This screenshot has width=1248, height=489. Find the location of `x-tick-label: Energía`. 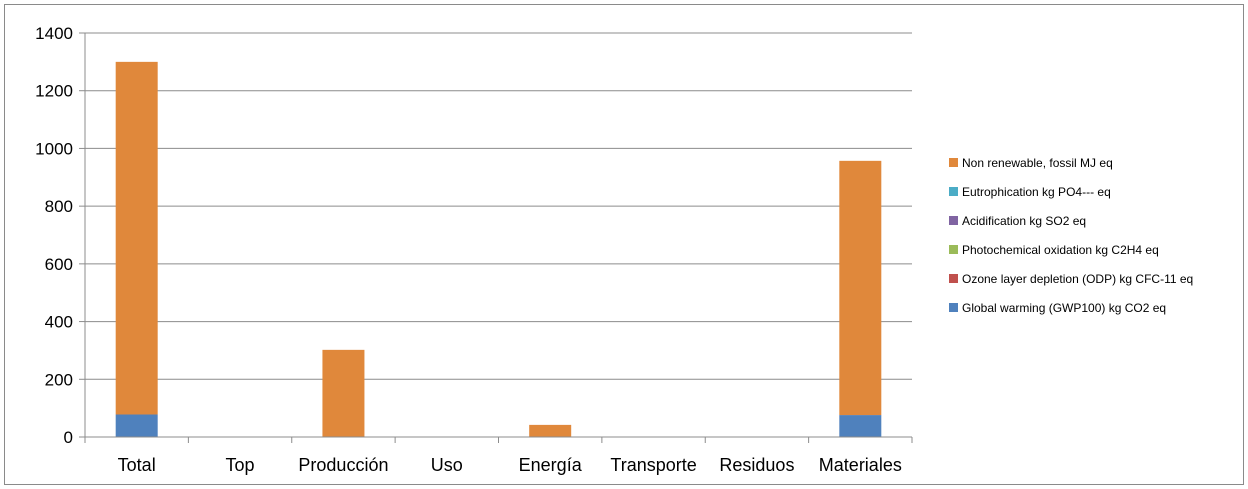

x-tick-label: Energía is located at coordinates (551, 465).